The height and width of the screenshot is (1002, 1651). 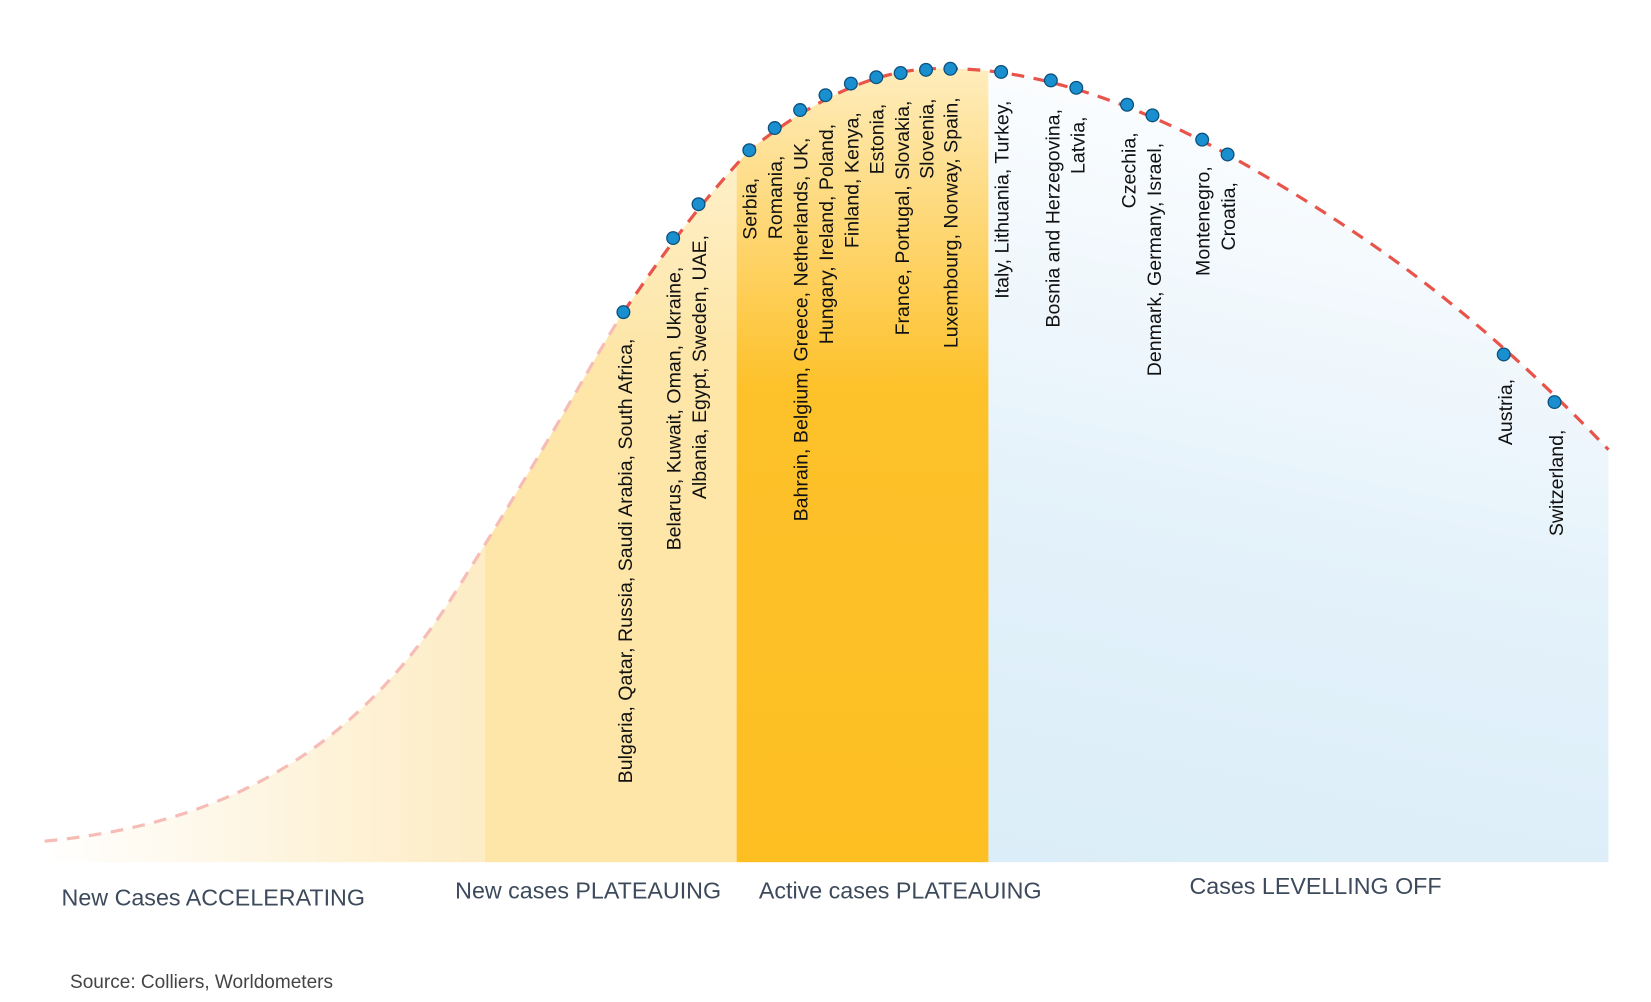 What do you see at coordinates (776, 198) in the screenshot?
I see `country-label: Romania,` at bounding box center [776, 198].